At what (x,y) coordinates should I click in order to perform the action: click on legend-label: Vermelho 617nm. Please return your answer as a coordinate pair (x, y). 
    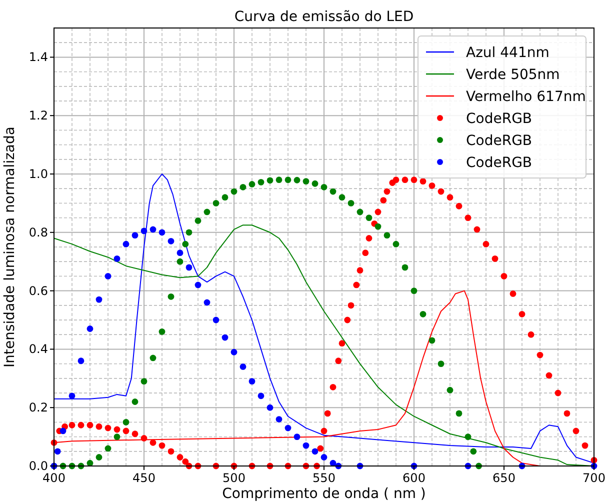
    Looking at the image, I should click on (526, 97).